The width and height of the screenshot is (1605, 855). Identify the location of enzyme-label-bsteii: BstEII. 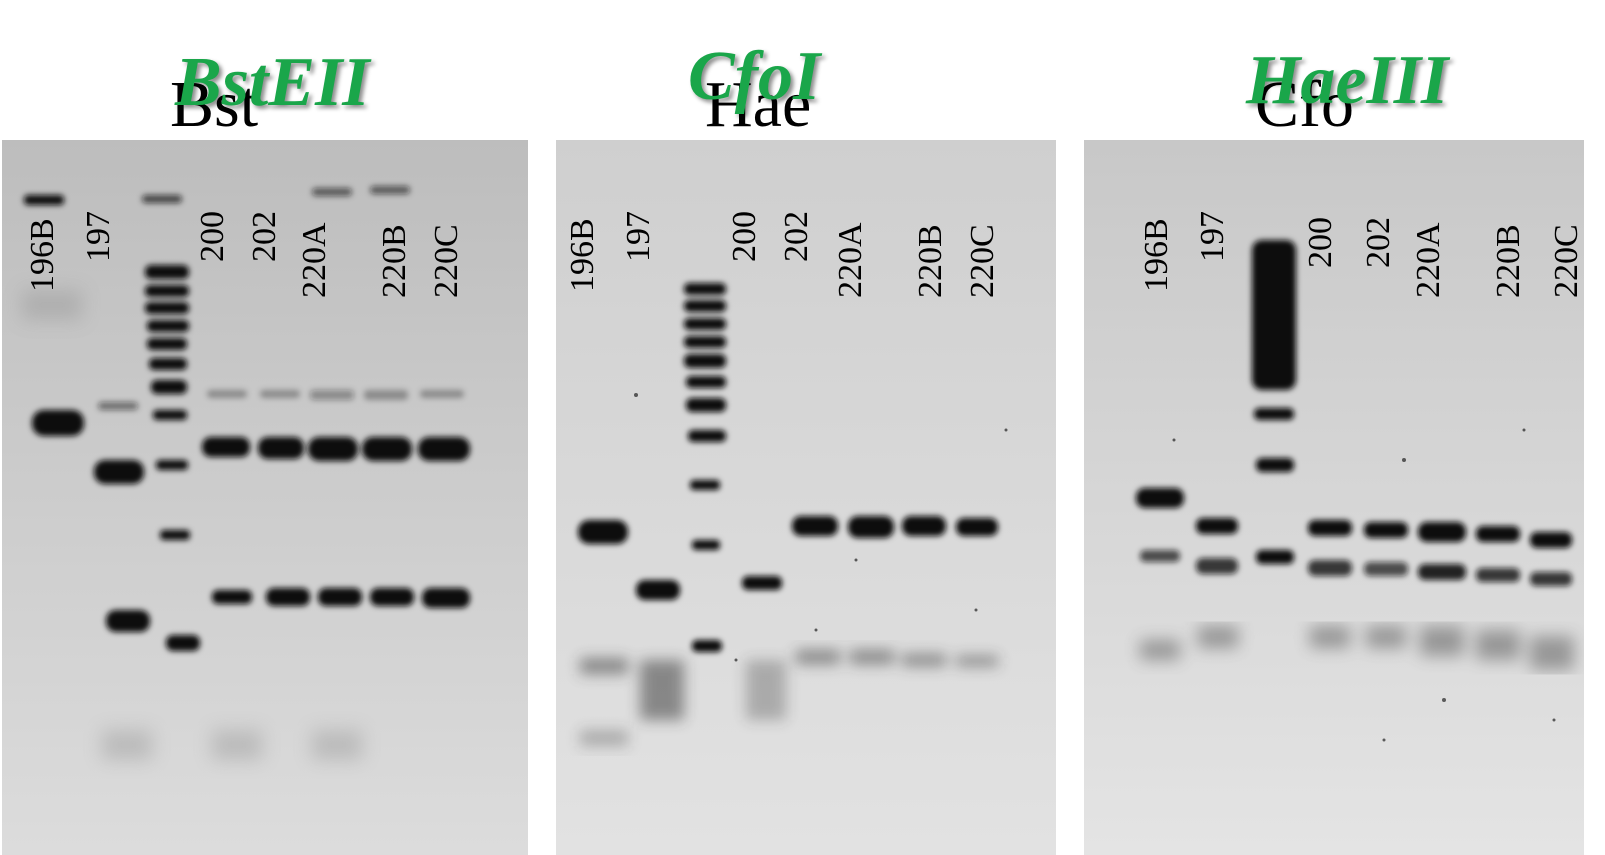
(272, 82).